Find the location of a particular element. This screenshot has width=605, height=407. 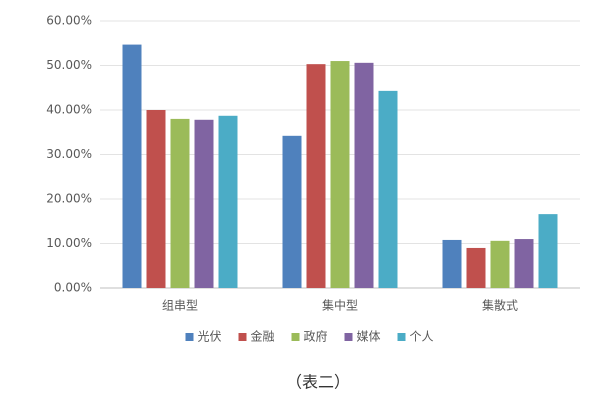

y-tick-label: 0.00% is located at coordinates (73, 288).